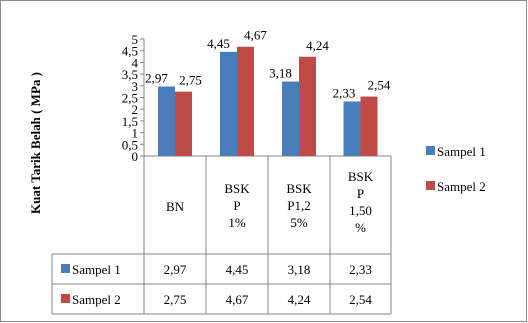 This screenshot has height=323, width=528. Describe the element at coordinates (135, 156) in the screenshot. I see `y-tick-label: 0` at that location.